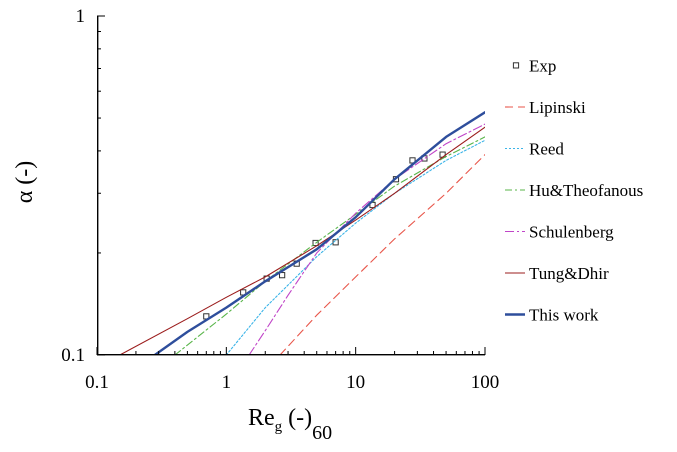  I want to click on legend-label: Hu&Theofanous, so click(586, 190).